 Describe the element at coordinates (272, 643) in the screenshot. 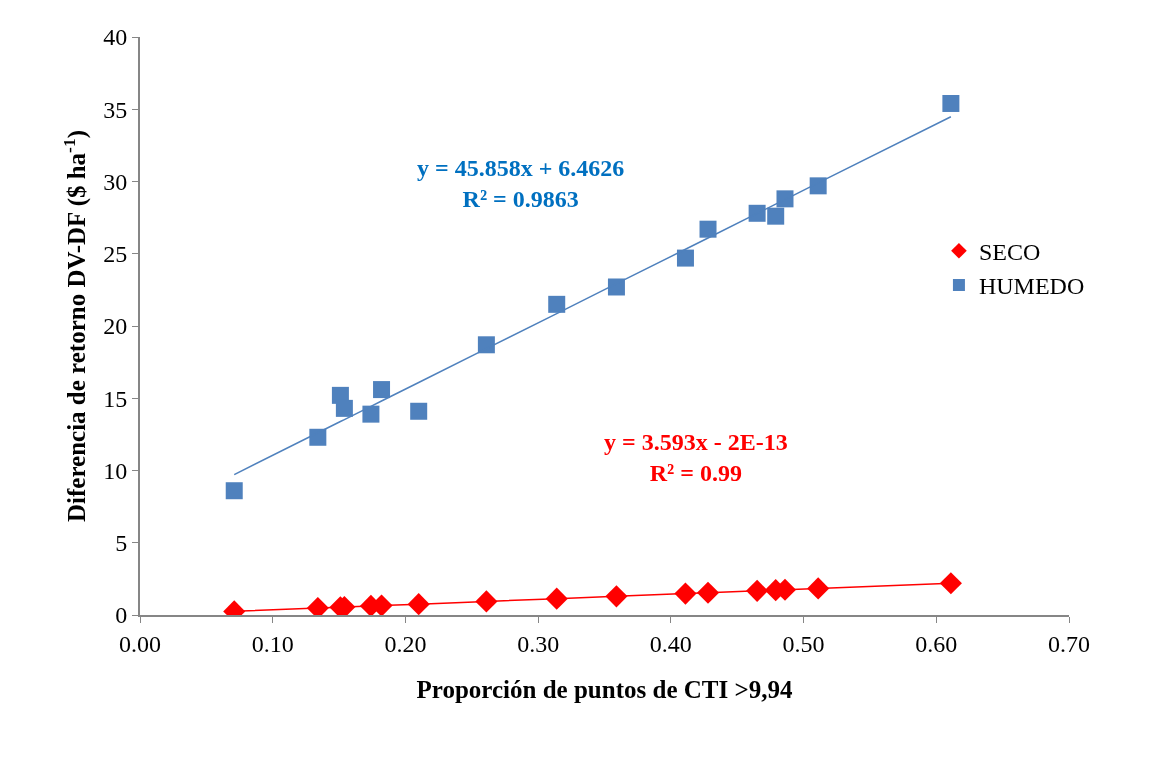

I see `x-tick-label: 0.10` at that location.